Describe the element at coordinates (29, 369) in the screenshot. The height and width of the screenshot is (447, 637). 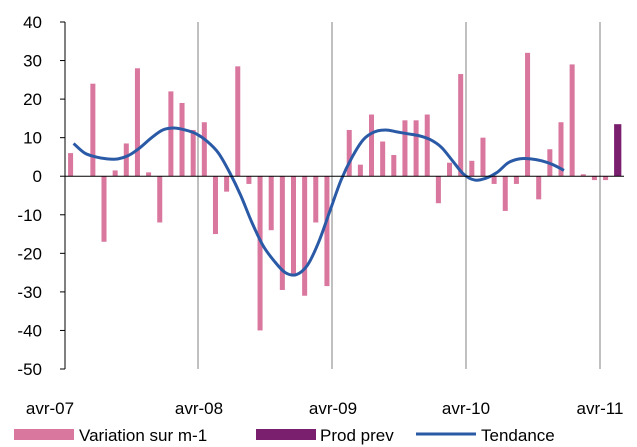
I see `y-tick-label--50: -50` at that location.